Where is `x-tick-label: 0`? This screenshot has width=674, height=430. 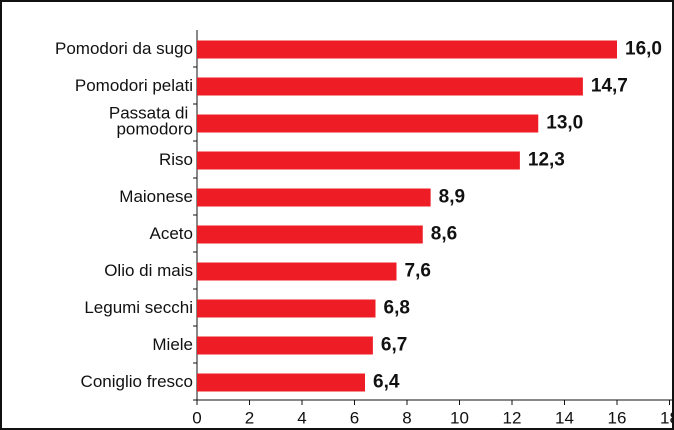 x-tick-label: 0 is located at coordinates (196, 417).